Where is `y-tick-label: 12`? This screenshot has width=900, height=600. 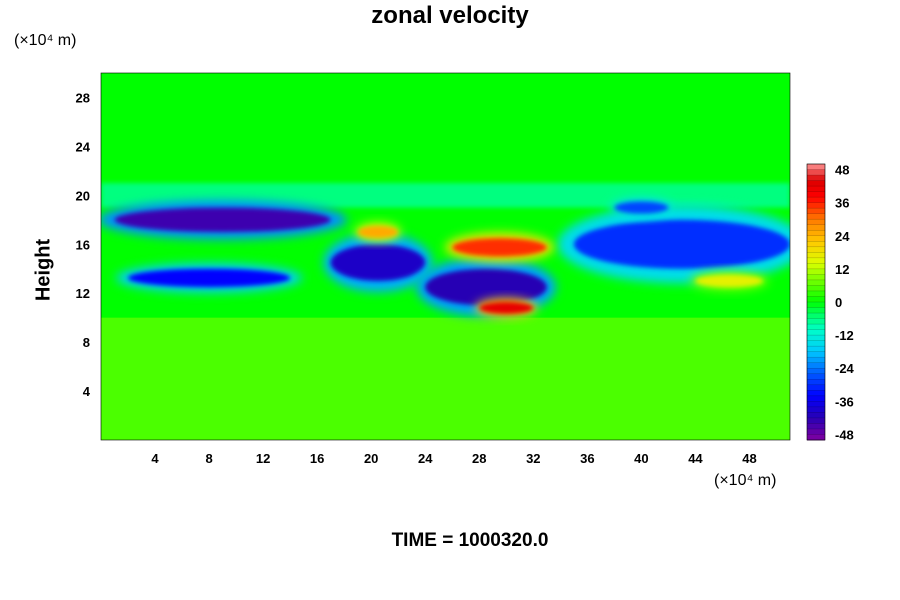 y-tick-label: 12 is located at coordinates (83, 293).